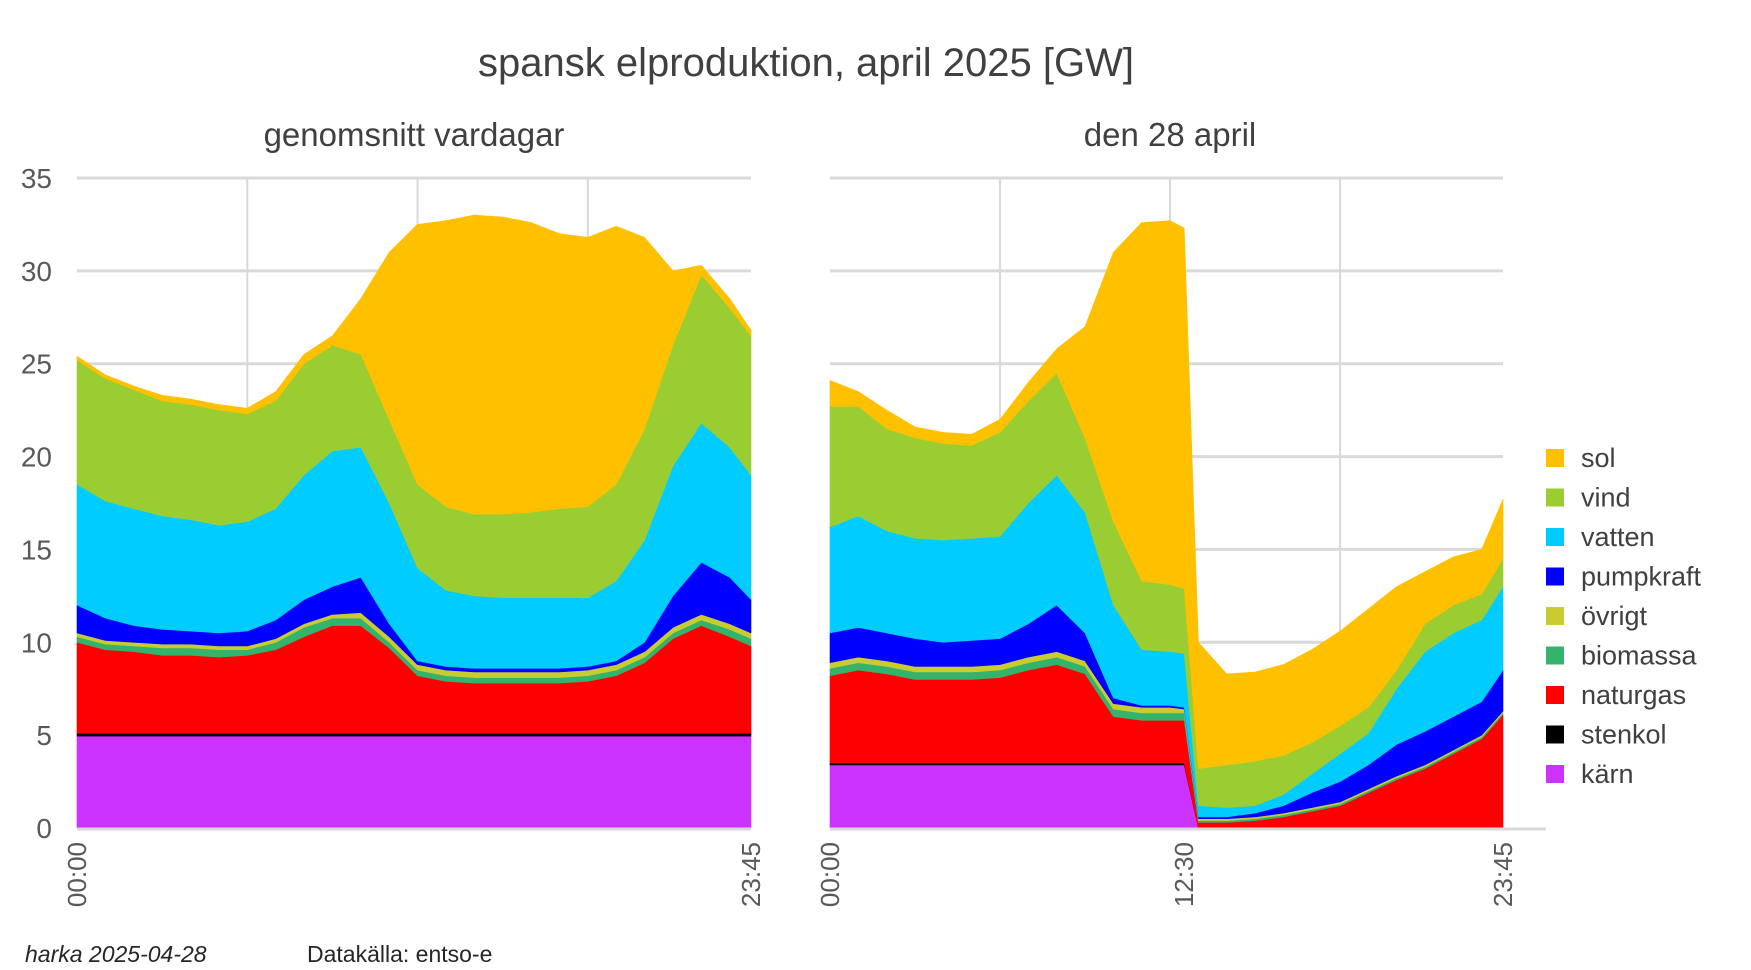 The width and height of the screenshot is (1751, 970). I want to click on legend-item-pumpkraft: pumpkraft, so click(1624, 577).